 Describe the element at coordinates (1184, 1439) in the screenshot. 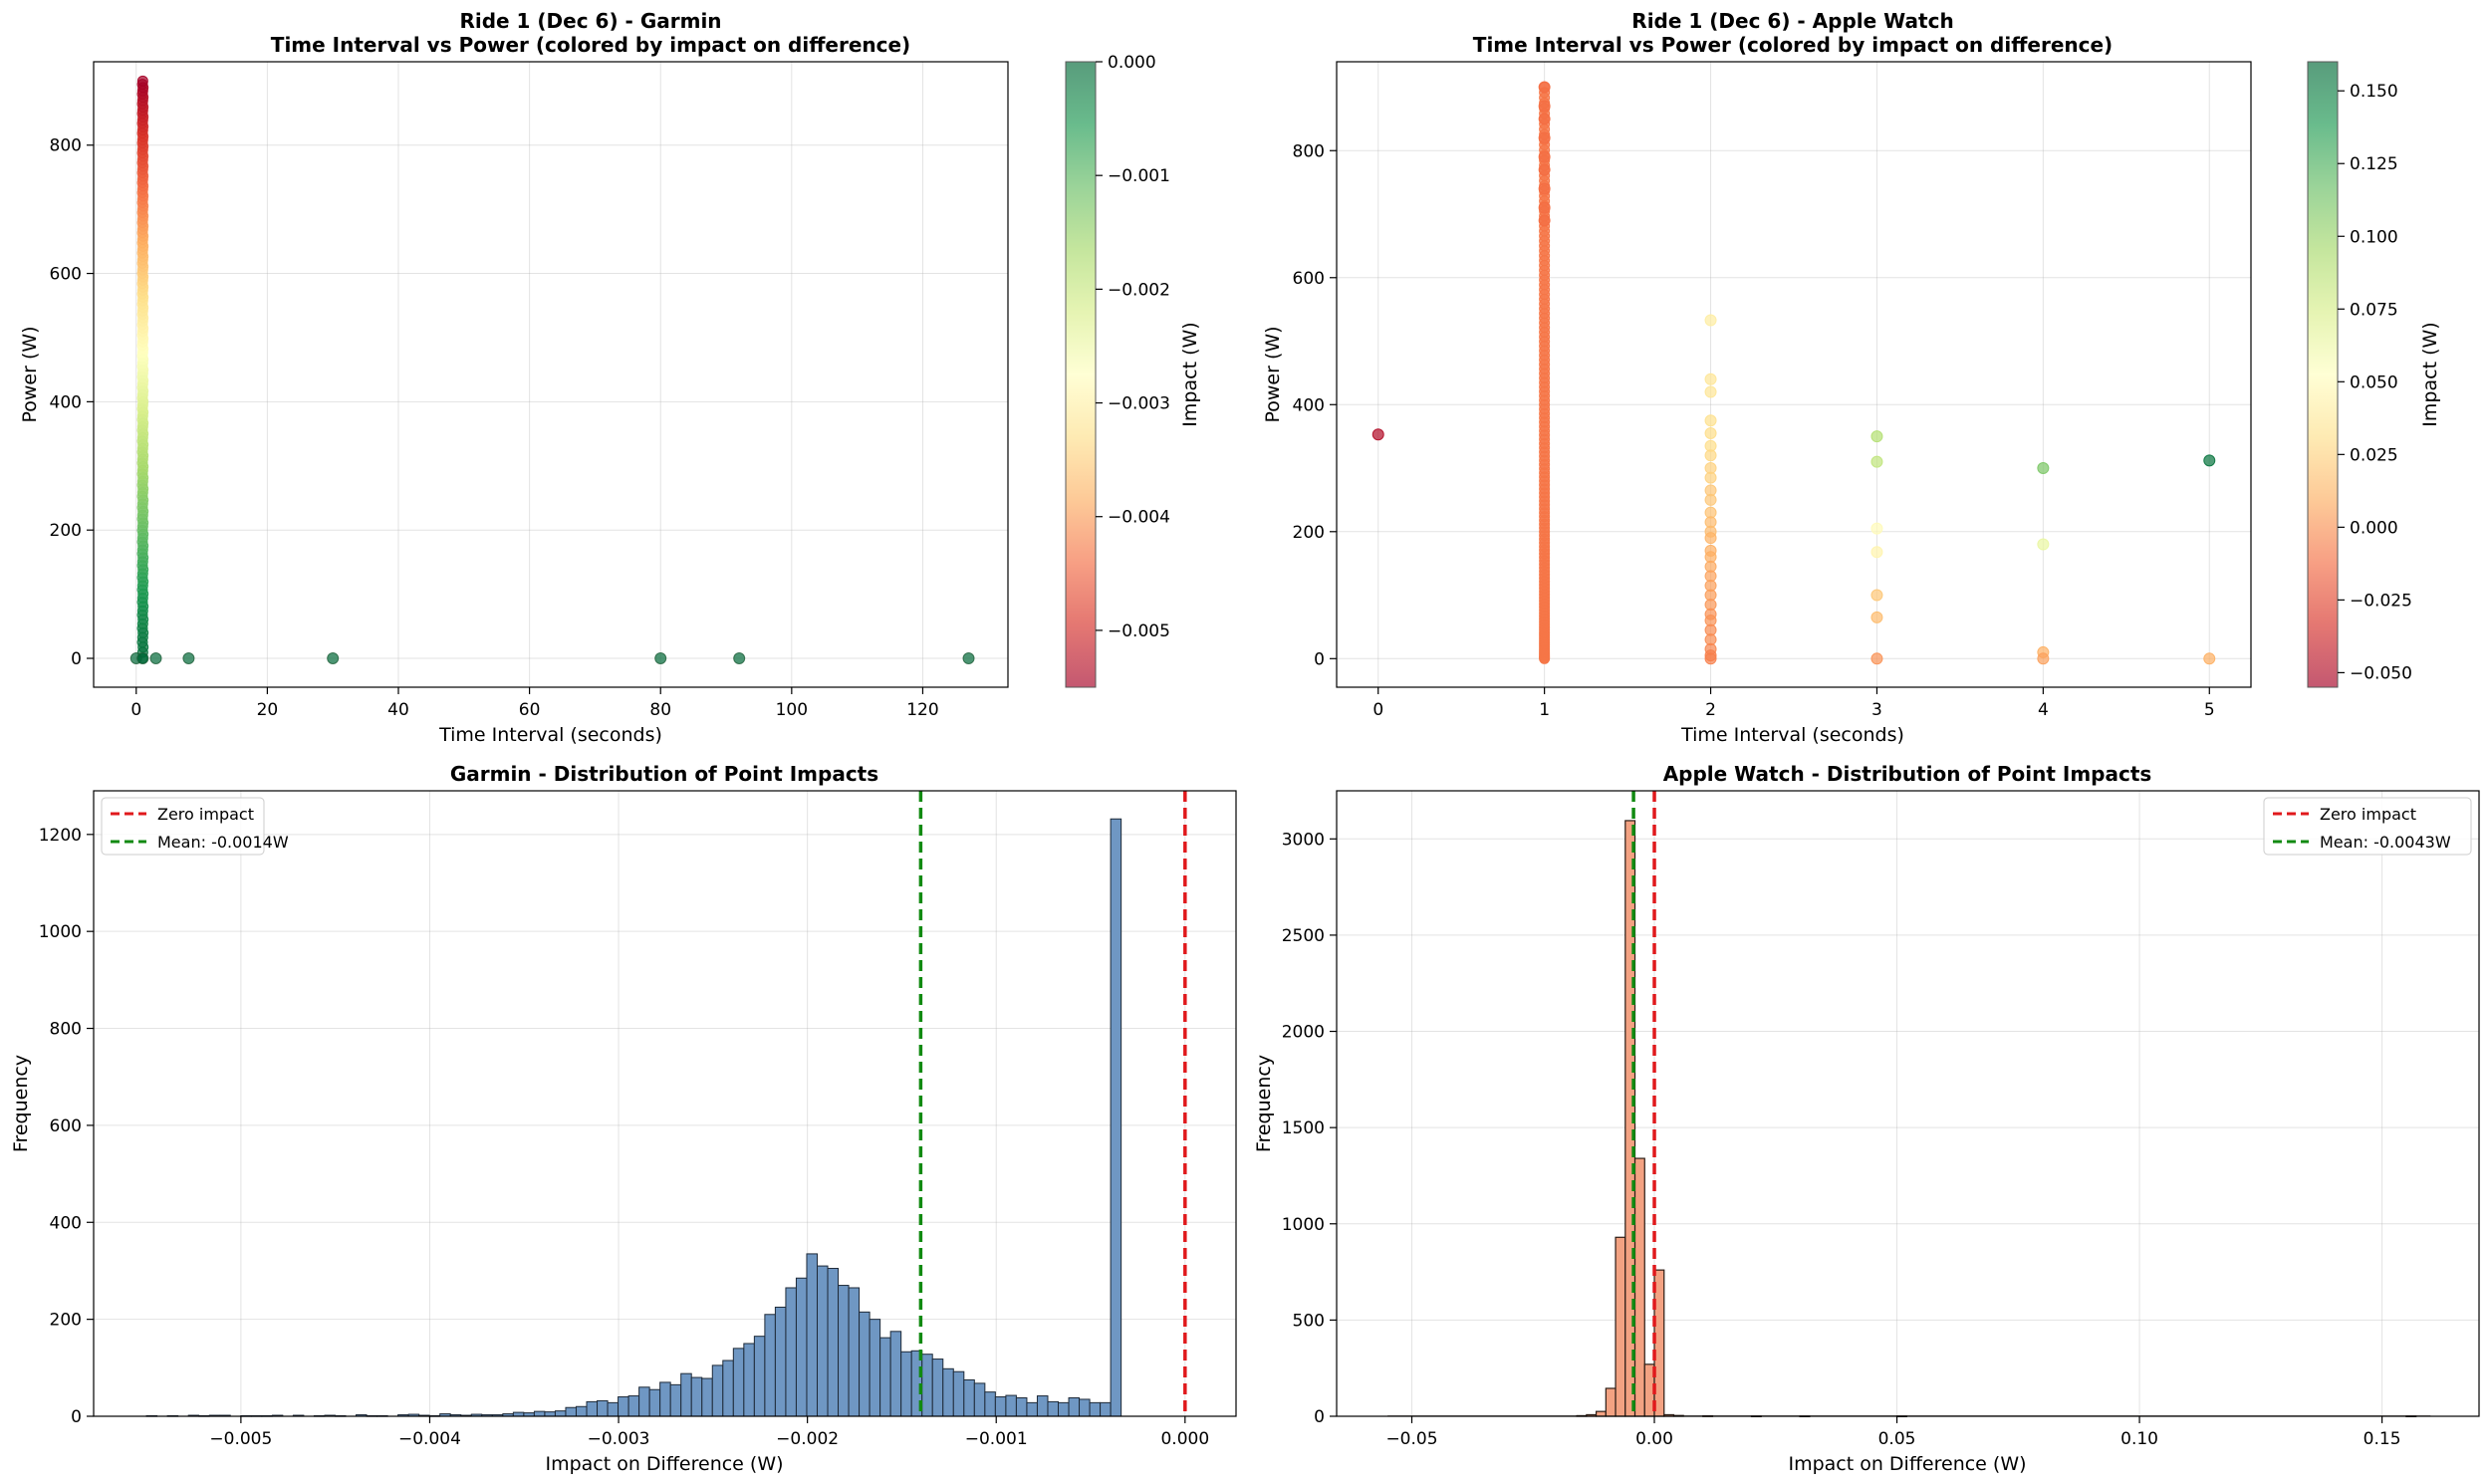

I see `x-tick-label: 0.000` at that location.